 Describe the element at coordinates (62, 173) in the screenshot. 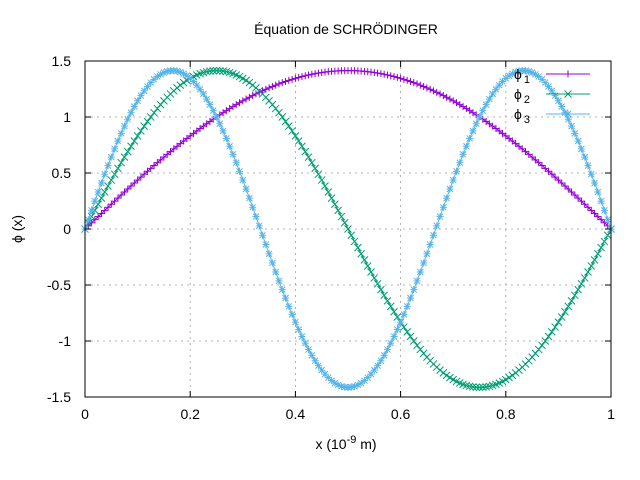

I see `y-tick-label: 0.5` at that location.